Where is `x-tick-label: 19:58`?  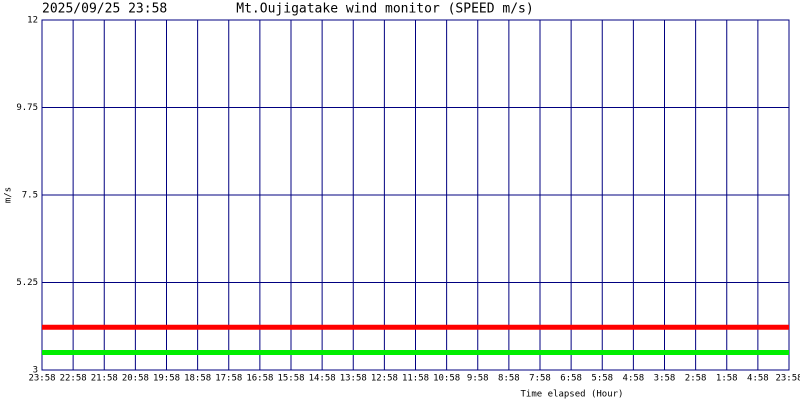
x-tick-label: 19:58 is located at coordinates (166, 379).